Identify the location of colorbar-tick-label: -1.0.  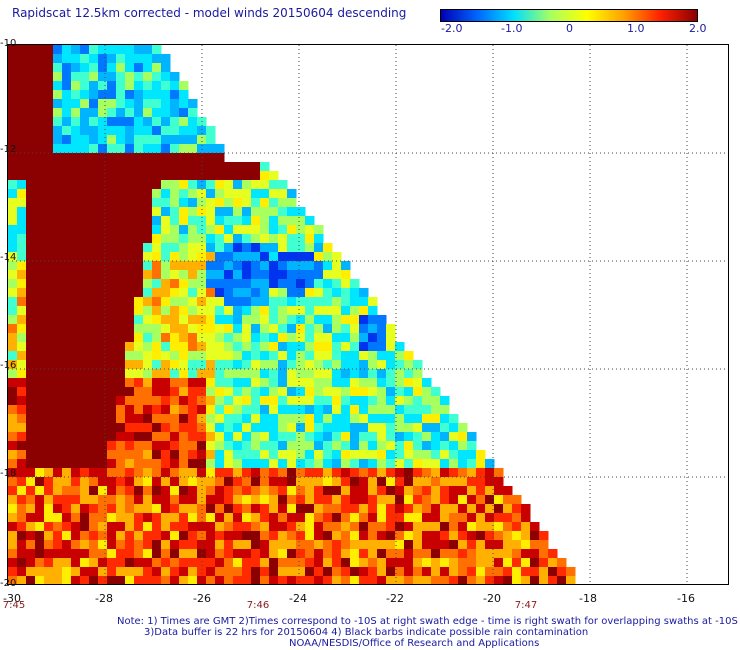
(512, 28).